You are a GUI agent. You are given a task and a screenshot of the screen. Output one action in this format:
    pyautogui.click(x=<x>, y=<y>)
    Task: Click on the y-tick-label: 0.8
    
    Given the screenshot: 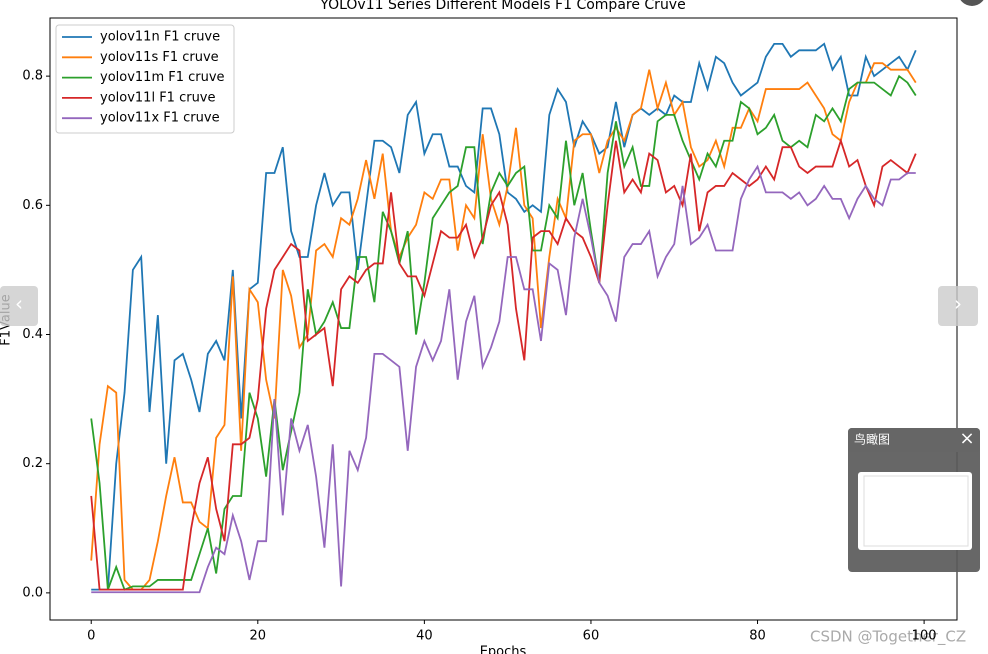 What is the action you would take?
    pyautogui.click(x=32, y=76)
    